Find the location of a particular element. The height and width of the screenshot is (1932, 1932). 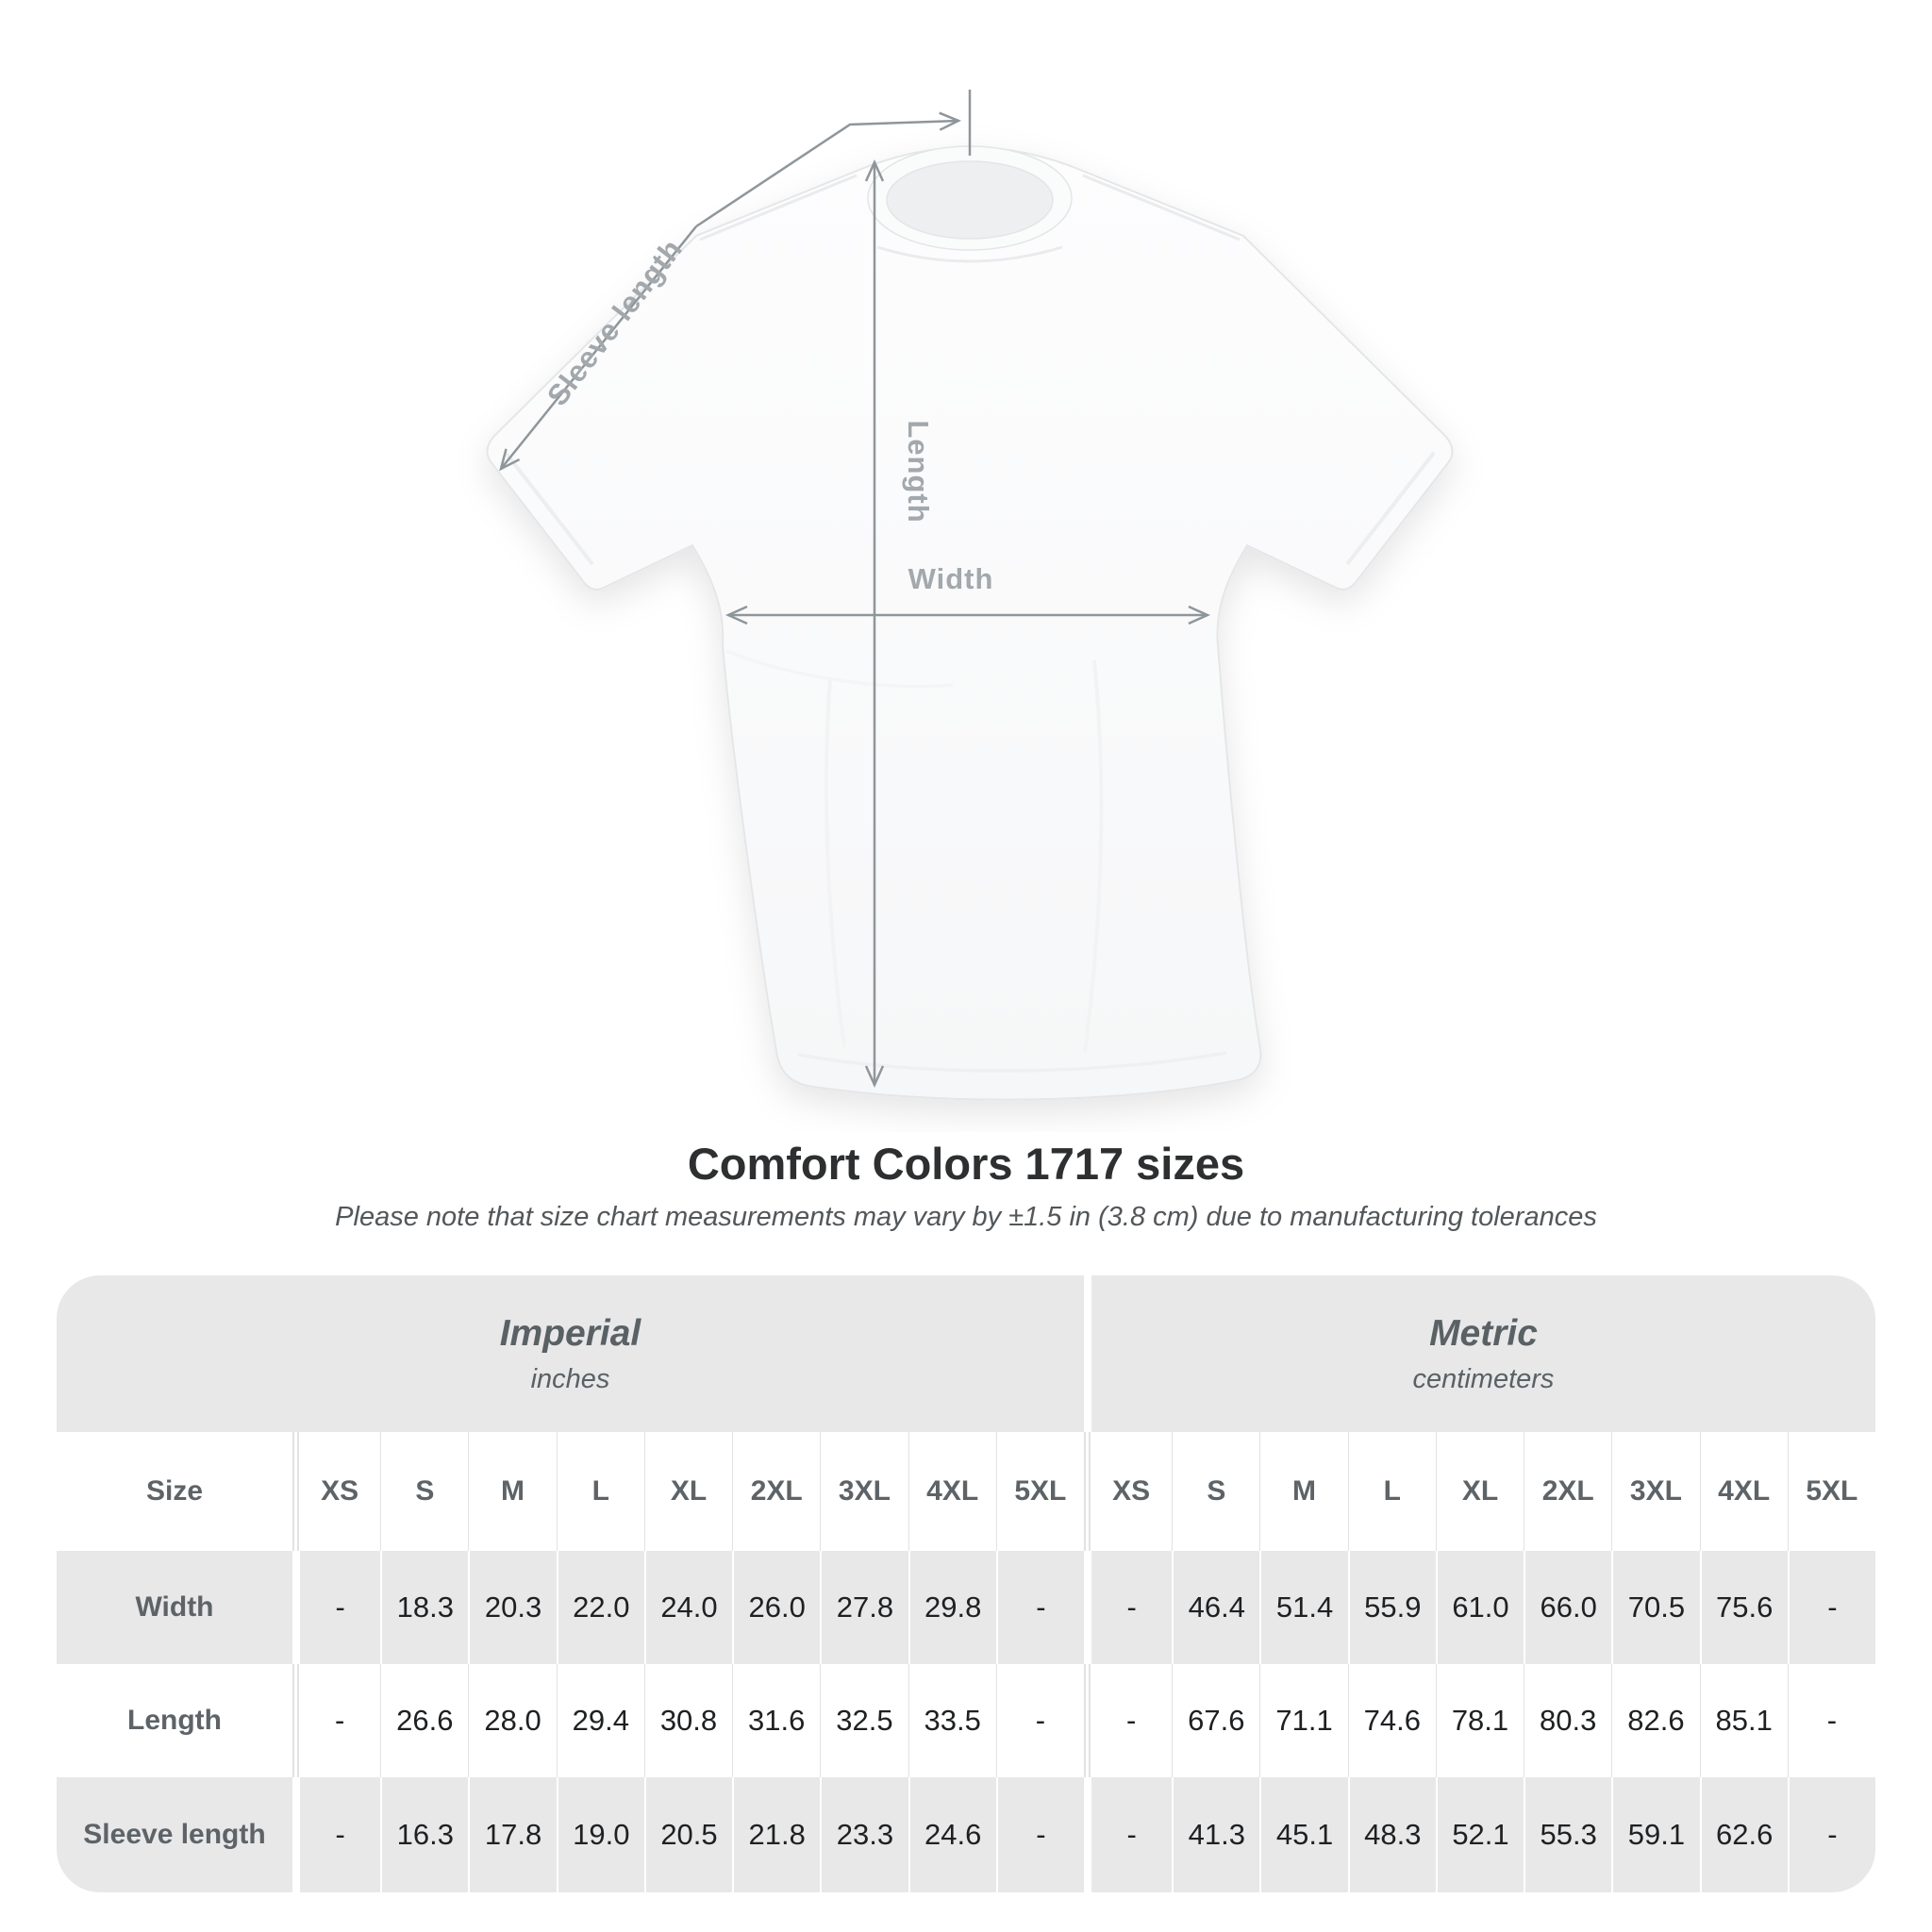

table-cell: 24.0 is located at coordinates (687, 1608).